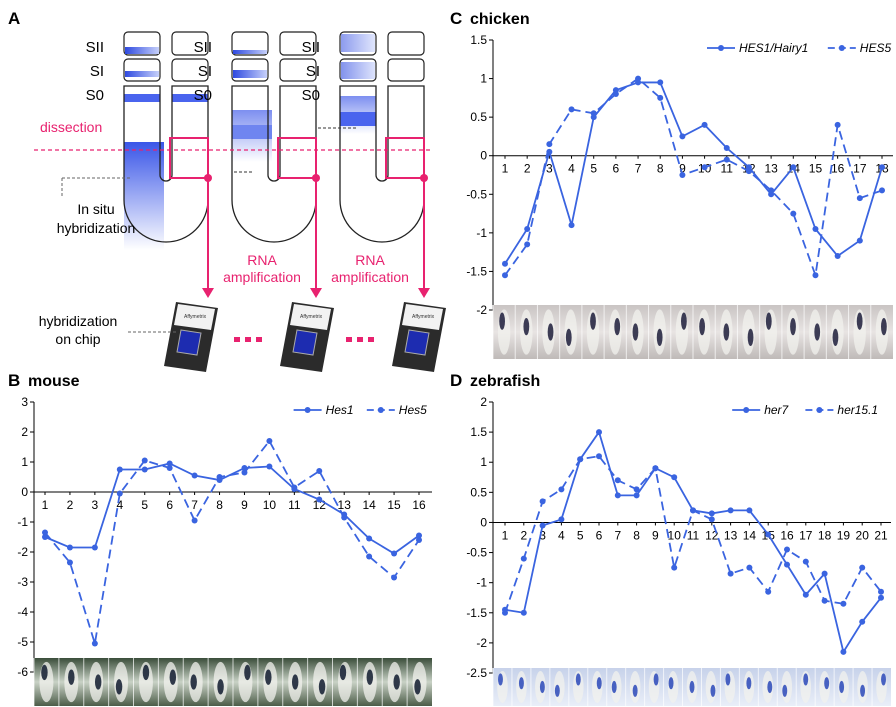 The width and height of the screenshot is (896, 707). I want to click on chip-2: Affymetrix, so click(307, 337).